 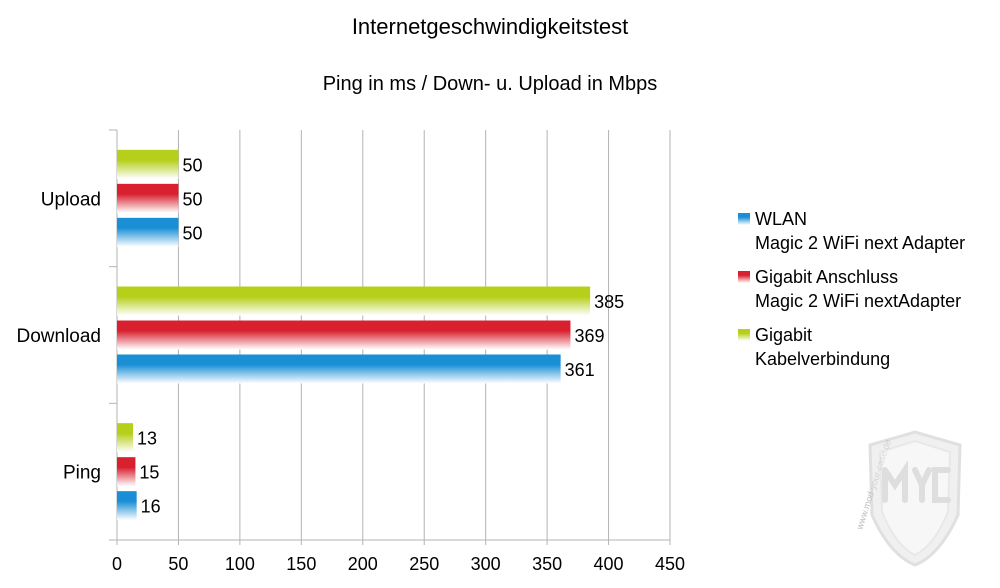 What do you see at coordinates (609, 302) in the screenshot?
I see `data-label: 385` at bounding box center [609, 302].